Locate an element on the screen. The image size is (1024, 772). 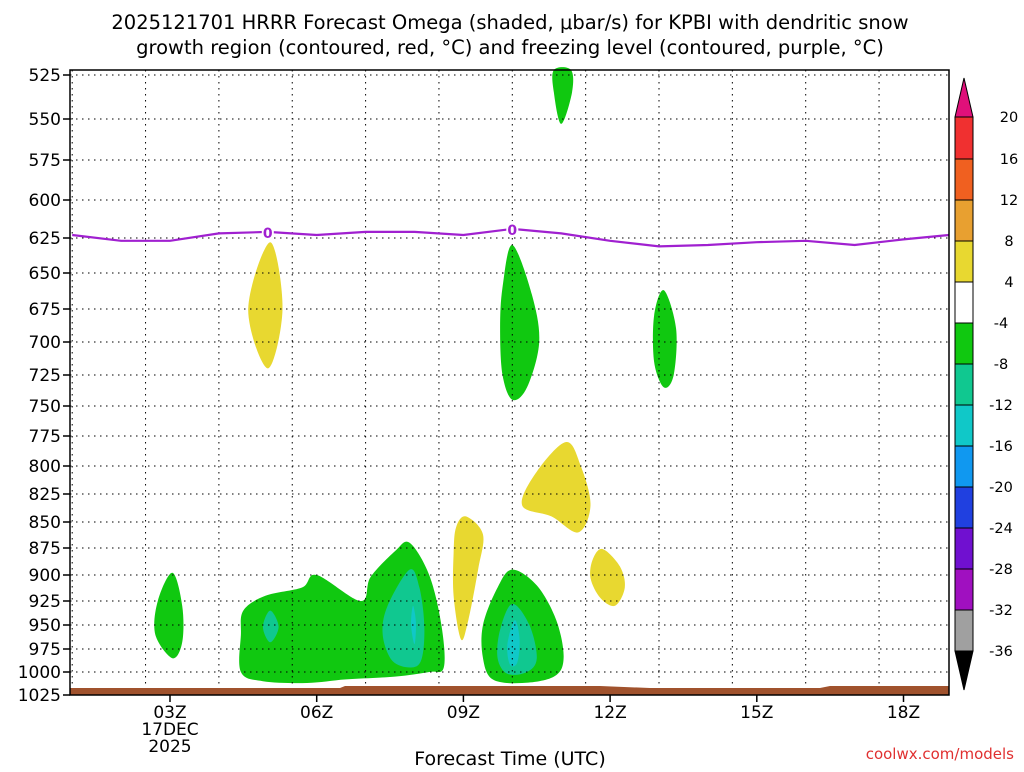
colorbar-tick-label: 4 is located at coordinates (1008, 283).